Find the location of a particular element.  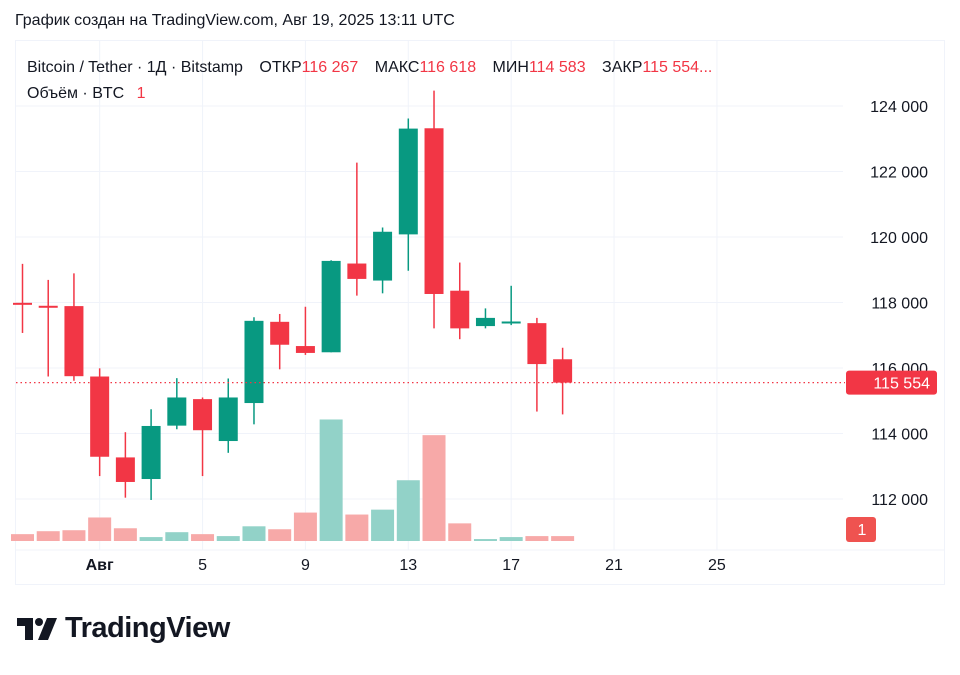

high-value: 116 618 is located at coordinates (448, 67).